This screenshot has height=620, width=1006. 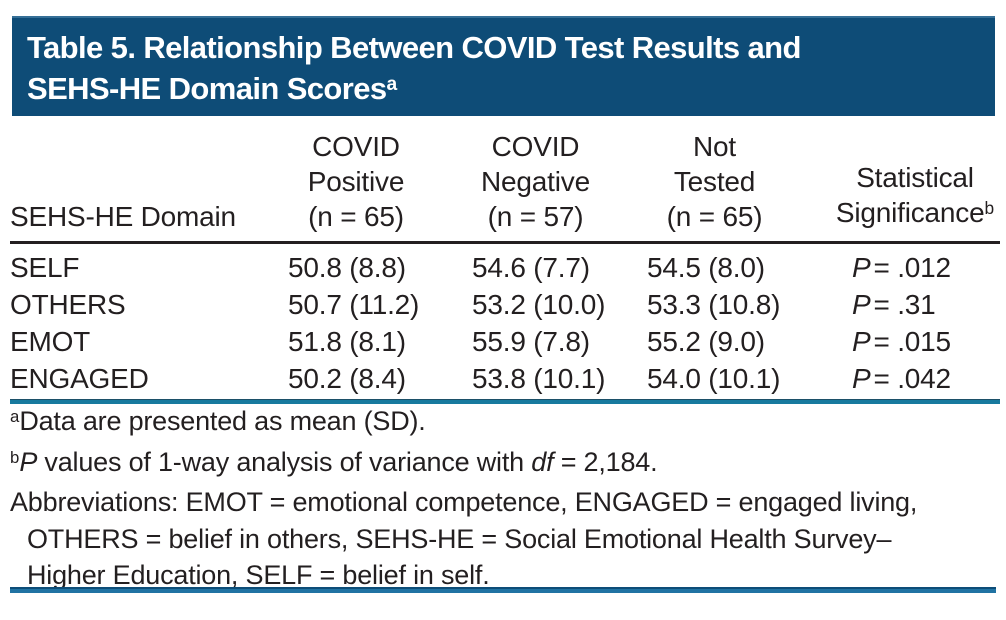 I want to click on domain-cell: SELF, so click(x=45, y=267).